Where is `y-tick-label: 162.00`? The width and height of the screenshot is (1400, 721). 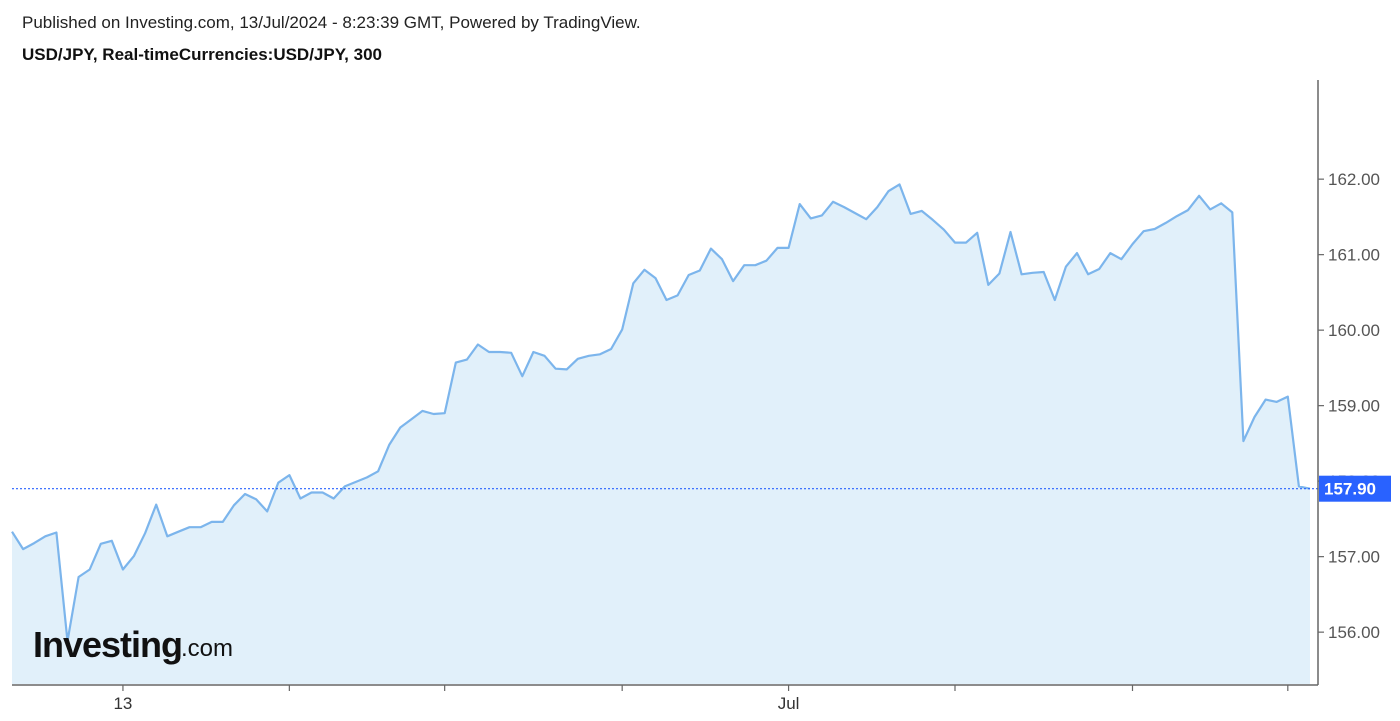 y-tick-label: 162.00 is located at coordinates (1354, 179).